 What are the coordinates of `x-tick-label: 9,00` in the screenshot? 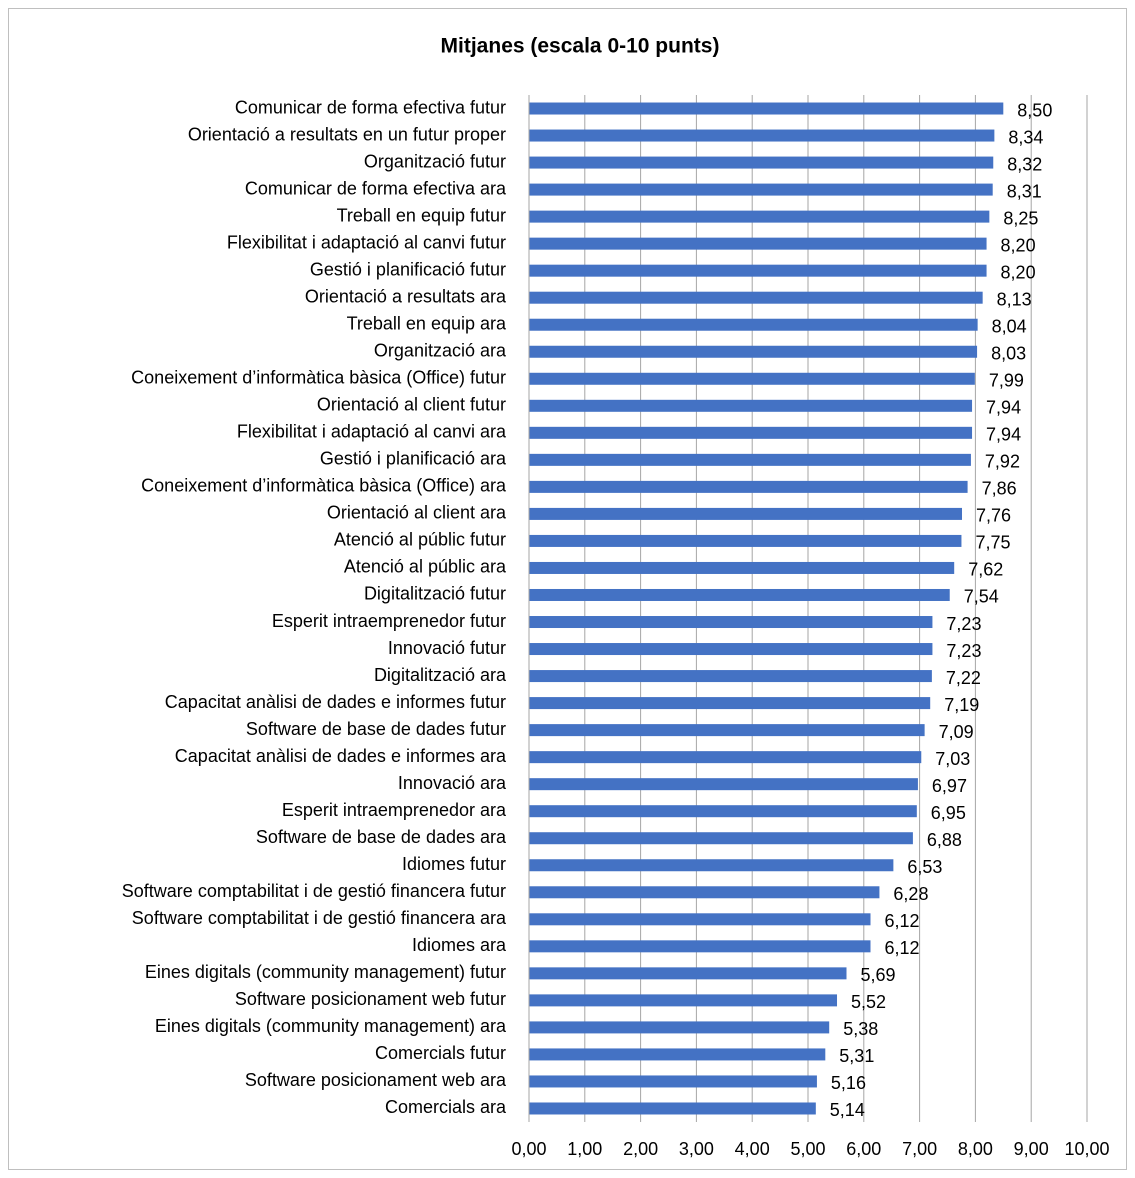 It's located at (1031, 1149).